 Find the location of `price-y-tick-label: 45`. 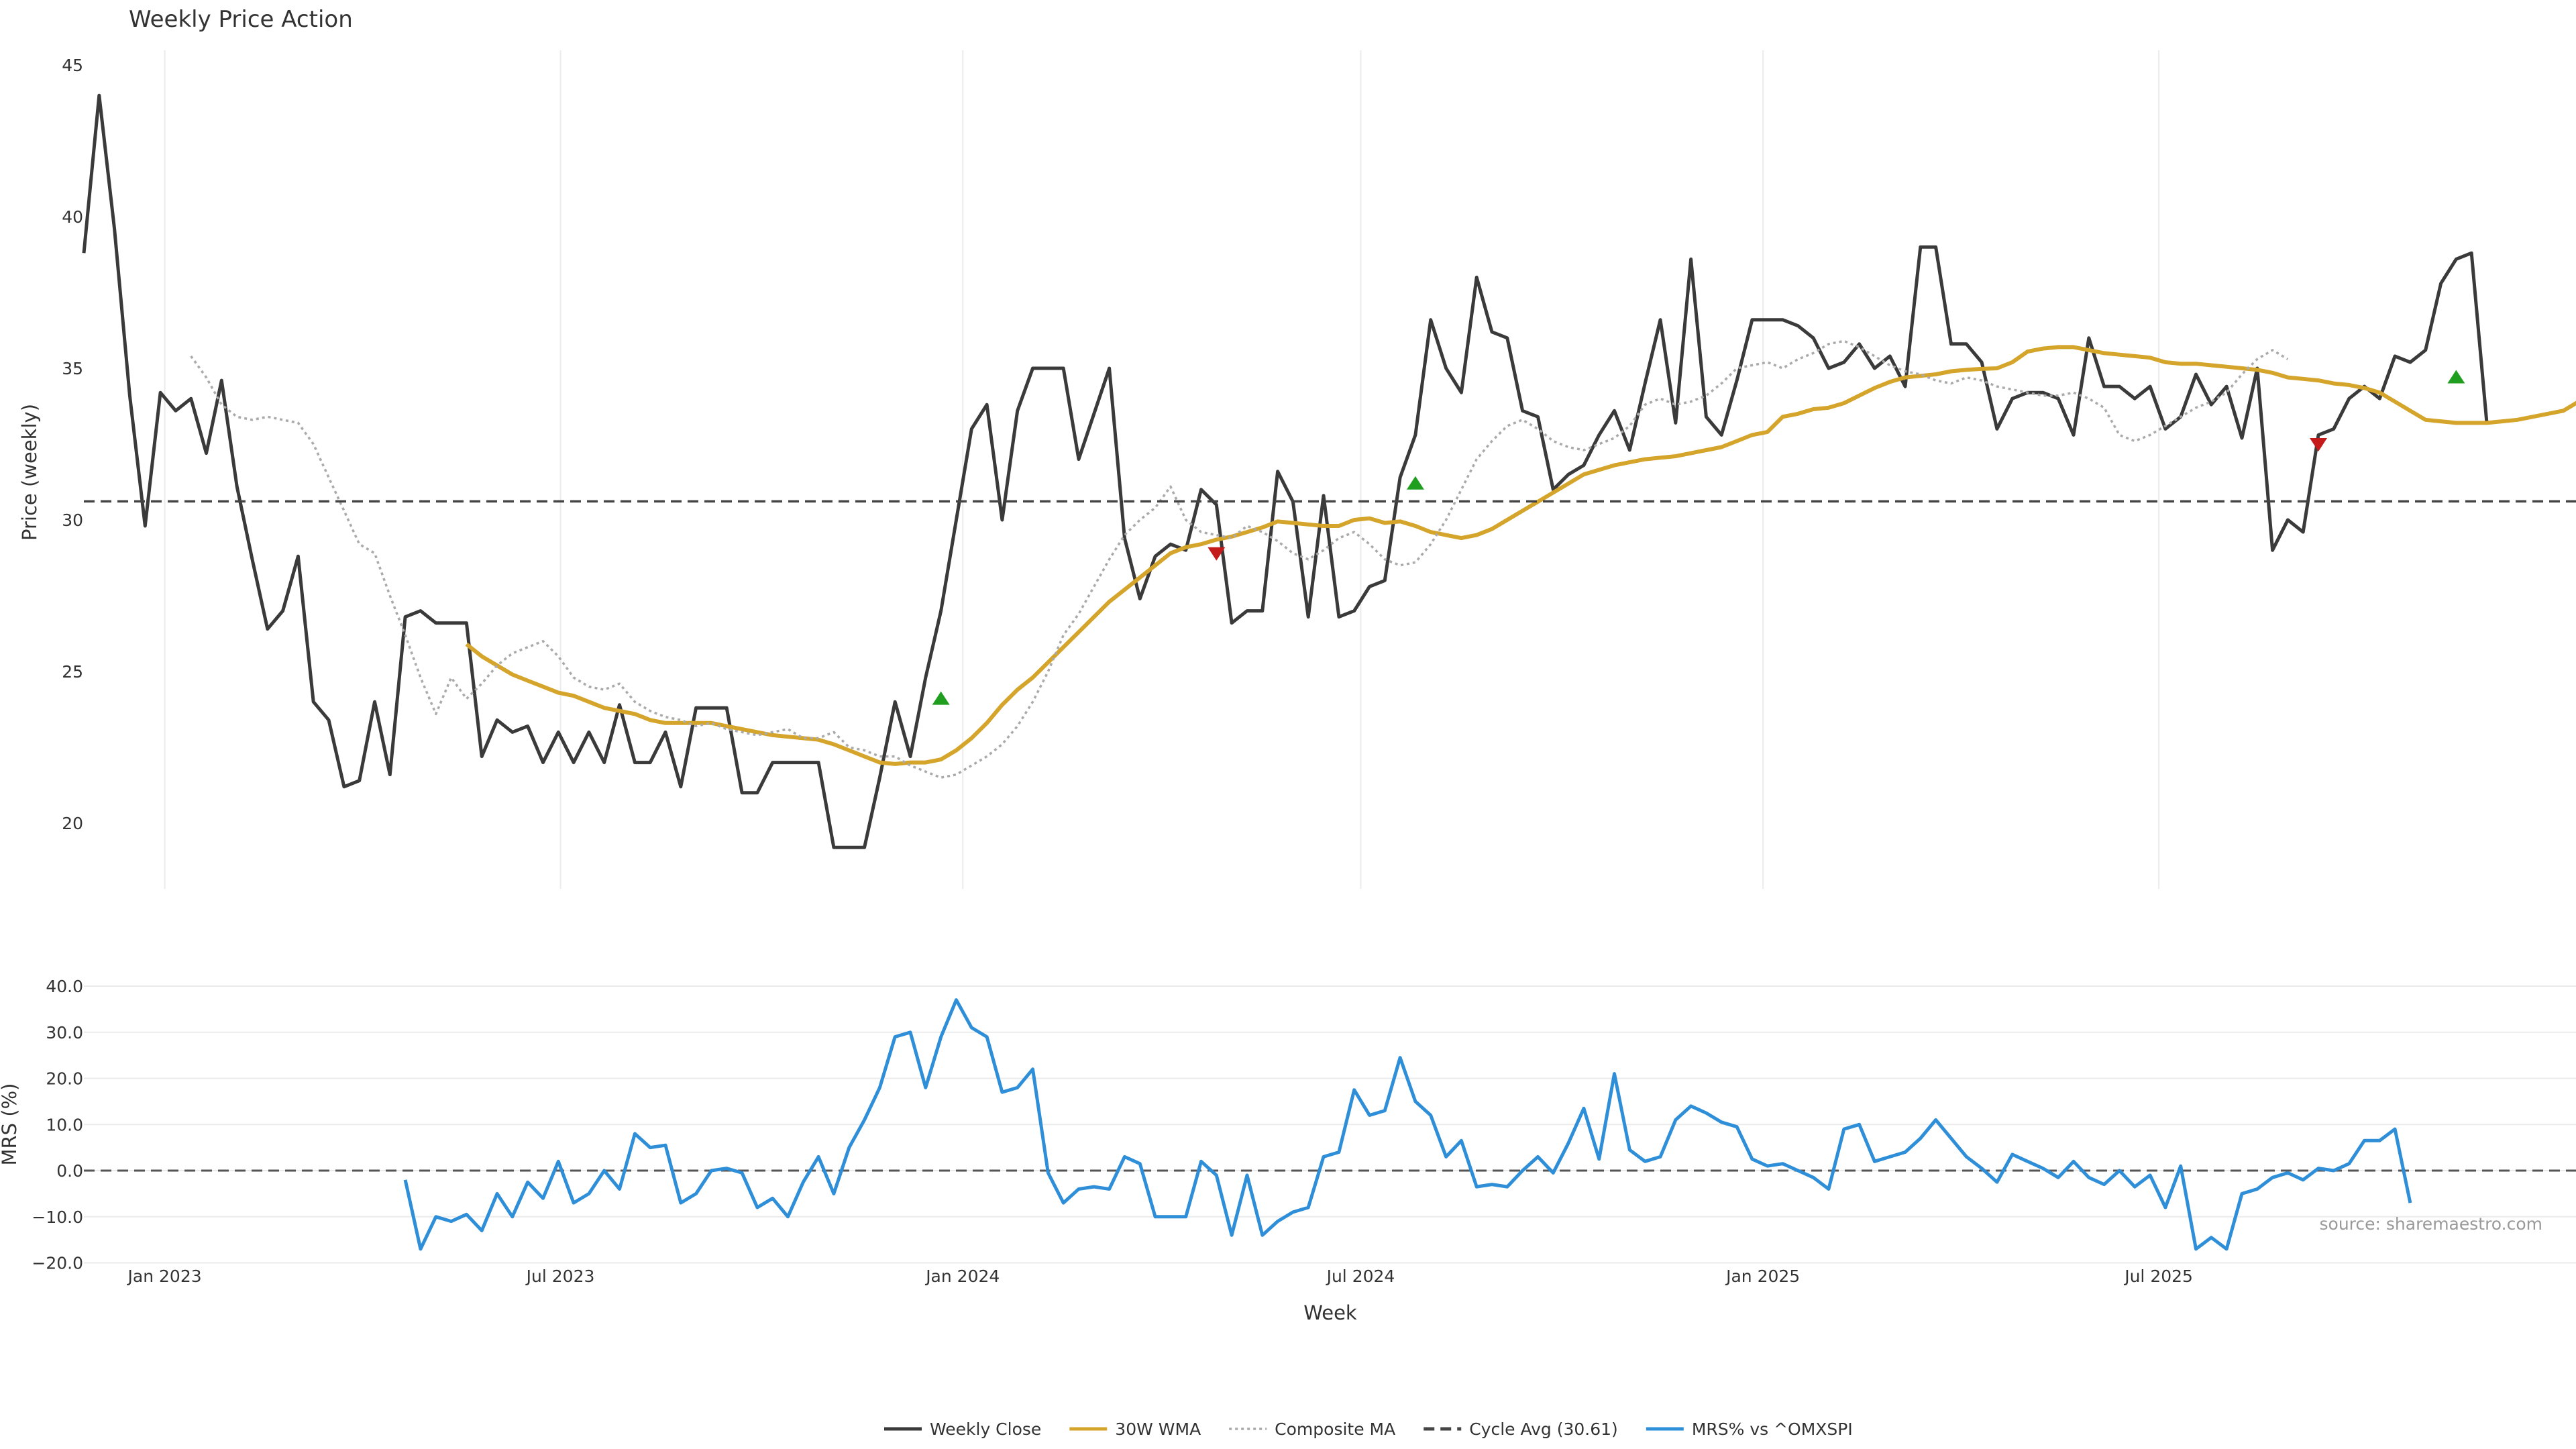

price-y-tick-label: 45 is located at coordinates (72, 65).